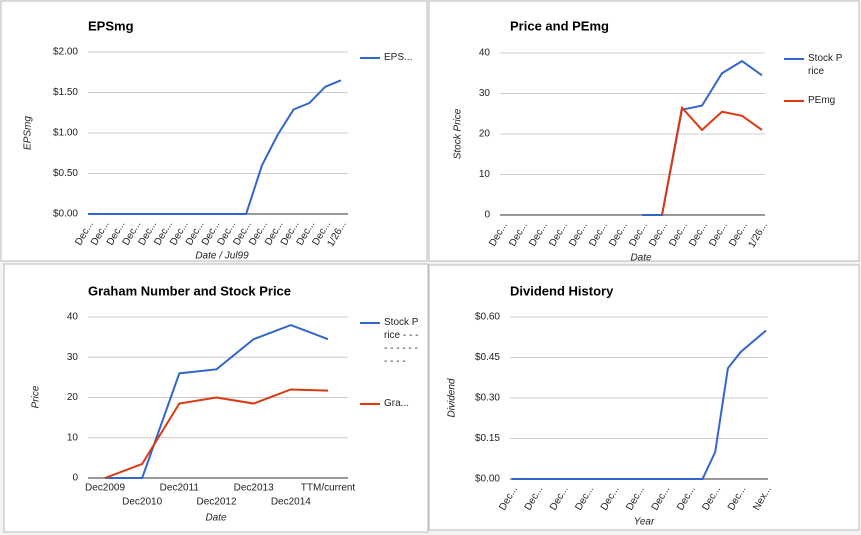 The height and width of the screenshot is (535, 861). What do you see at coordinates (28, 133) in the screenshot?
I see `y-axis-label: EPSmg` at bounding box center [28, 133].